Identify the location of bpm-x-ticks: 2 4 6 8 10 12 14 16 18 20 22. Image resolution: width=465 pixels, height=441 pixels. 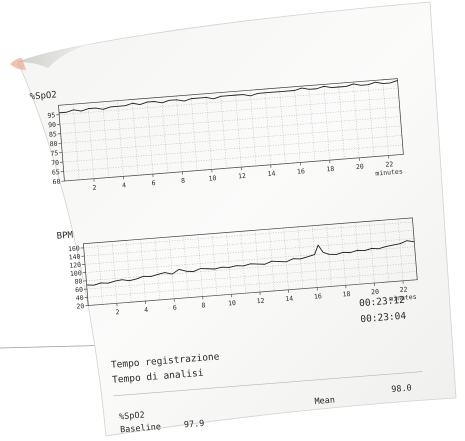
(261, 298).